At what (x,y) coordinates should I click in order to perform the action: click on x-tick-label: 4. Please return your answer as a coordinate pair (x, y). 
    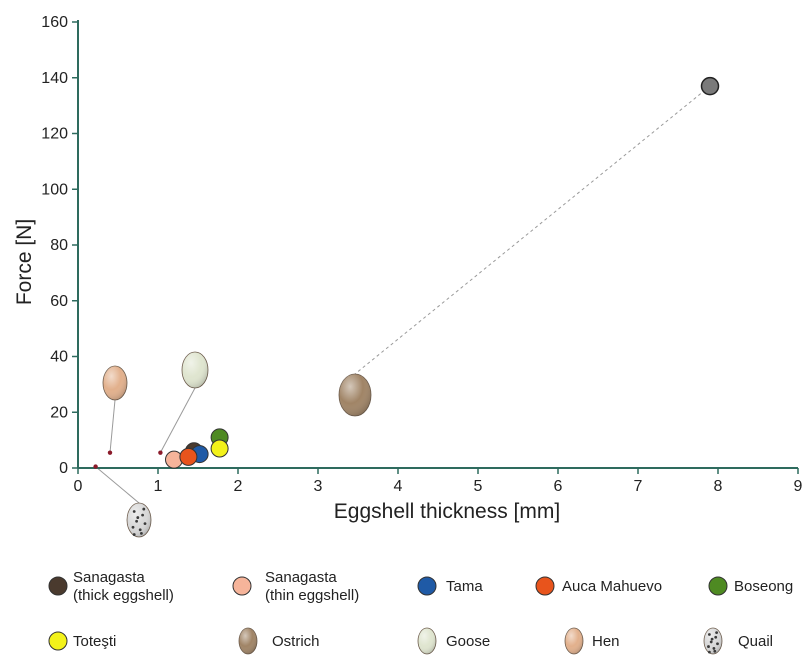
    Looking at the image, I should click on (398, 486).